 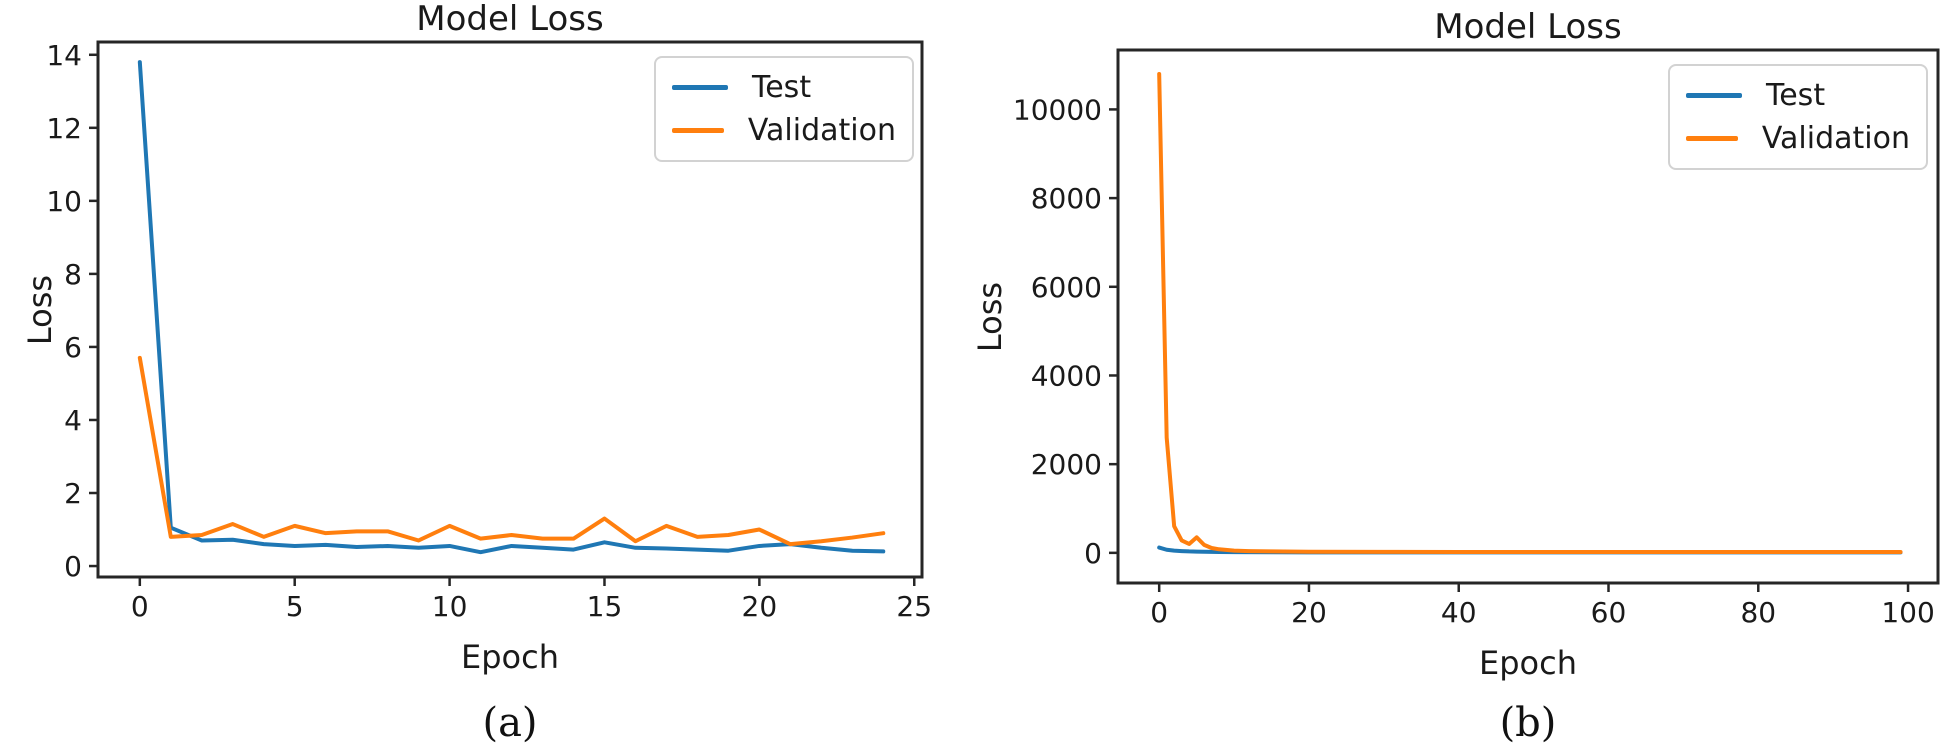 I want to click on x-tick-label: 40, so click(x=1459, y=612).